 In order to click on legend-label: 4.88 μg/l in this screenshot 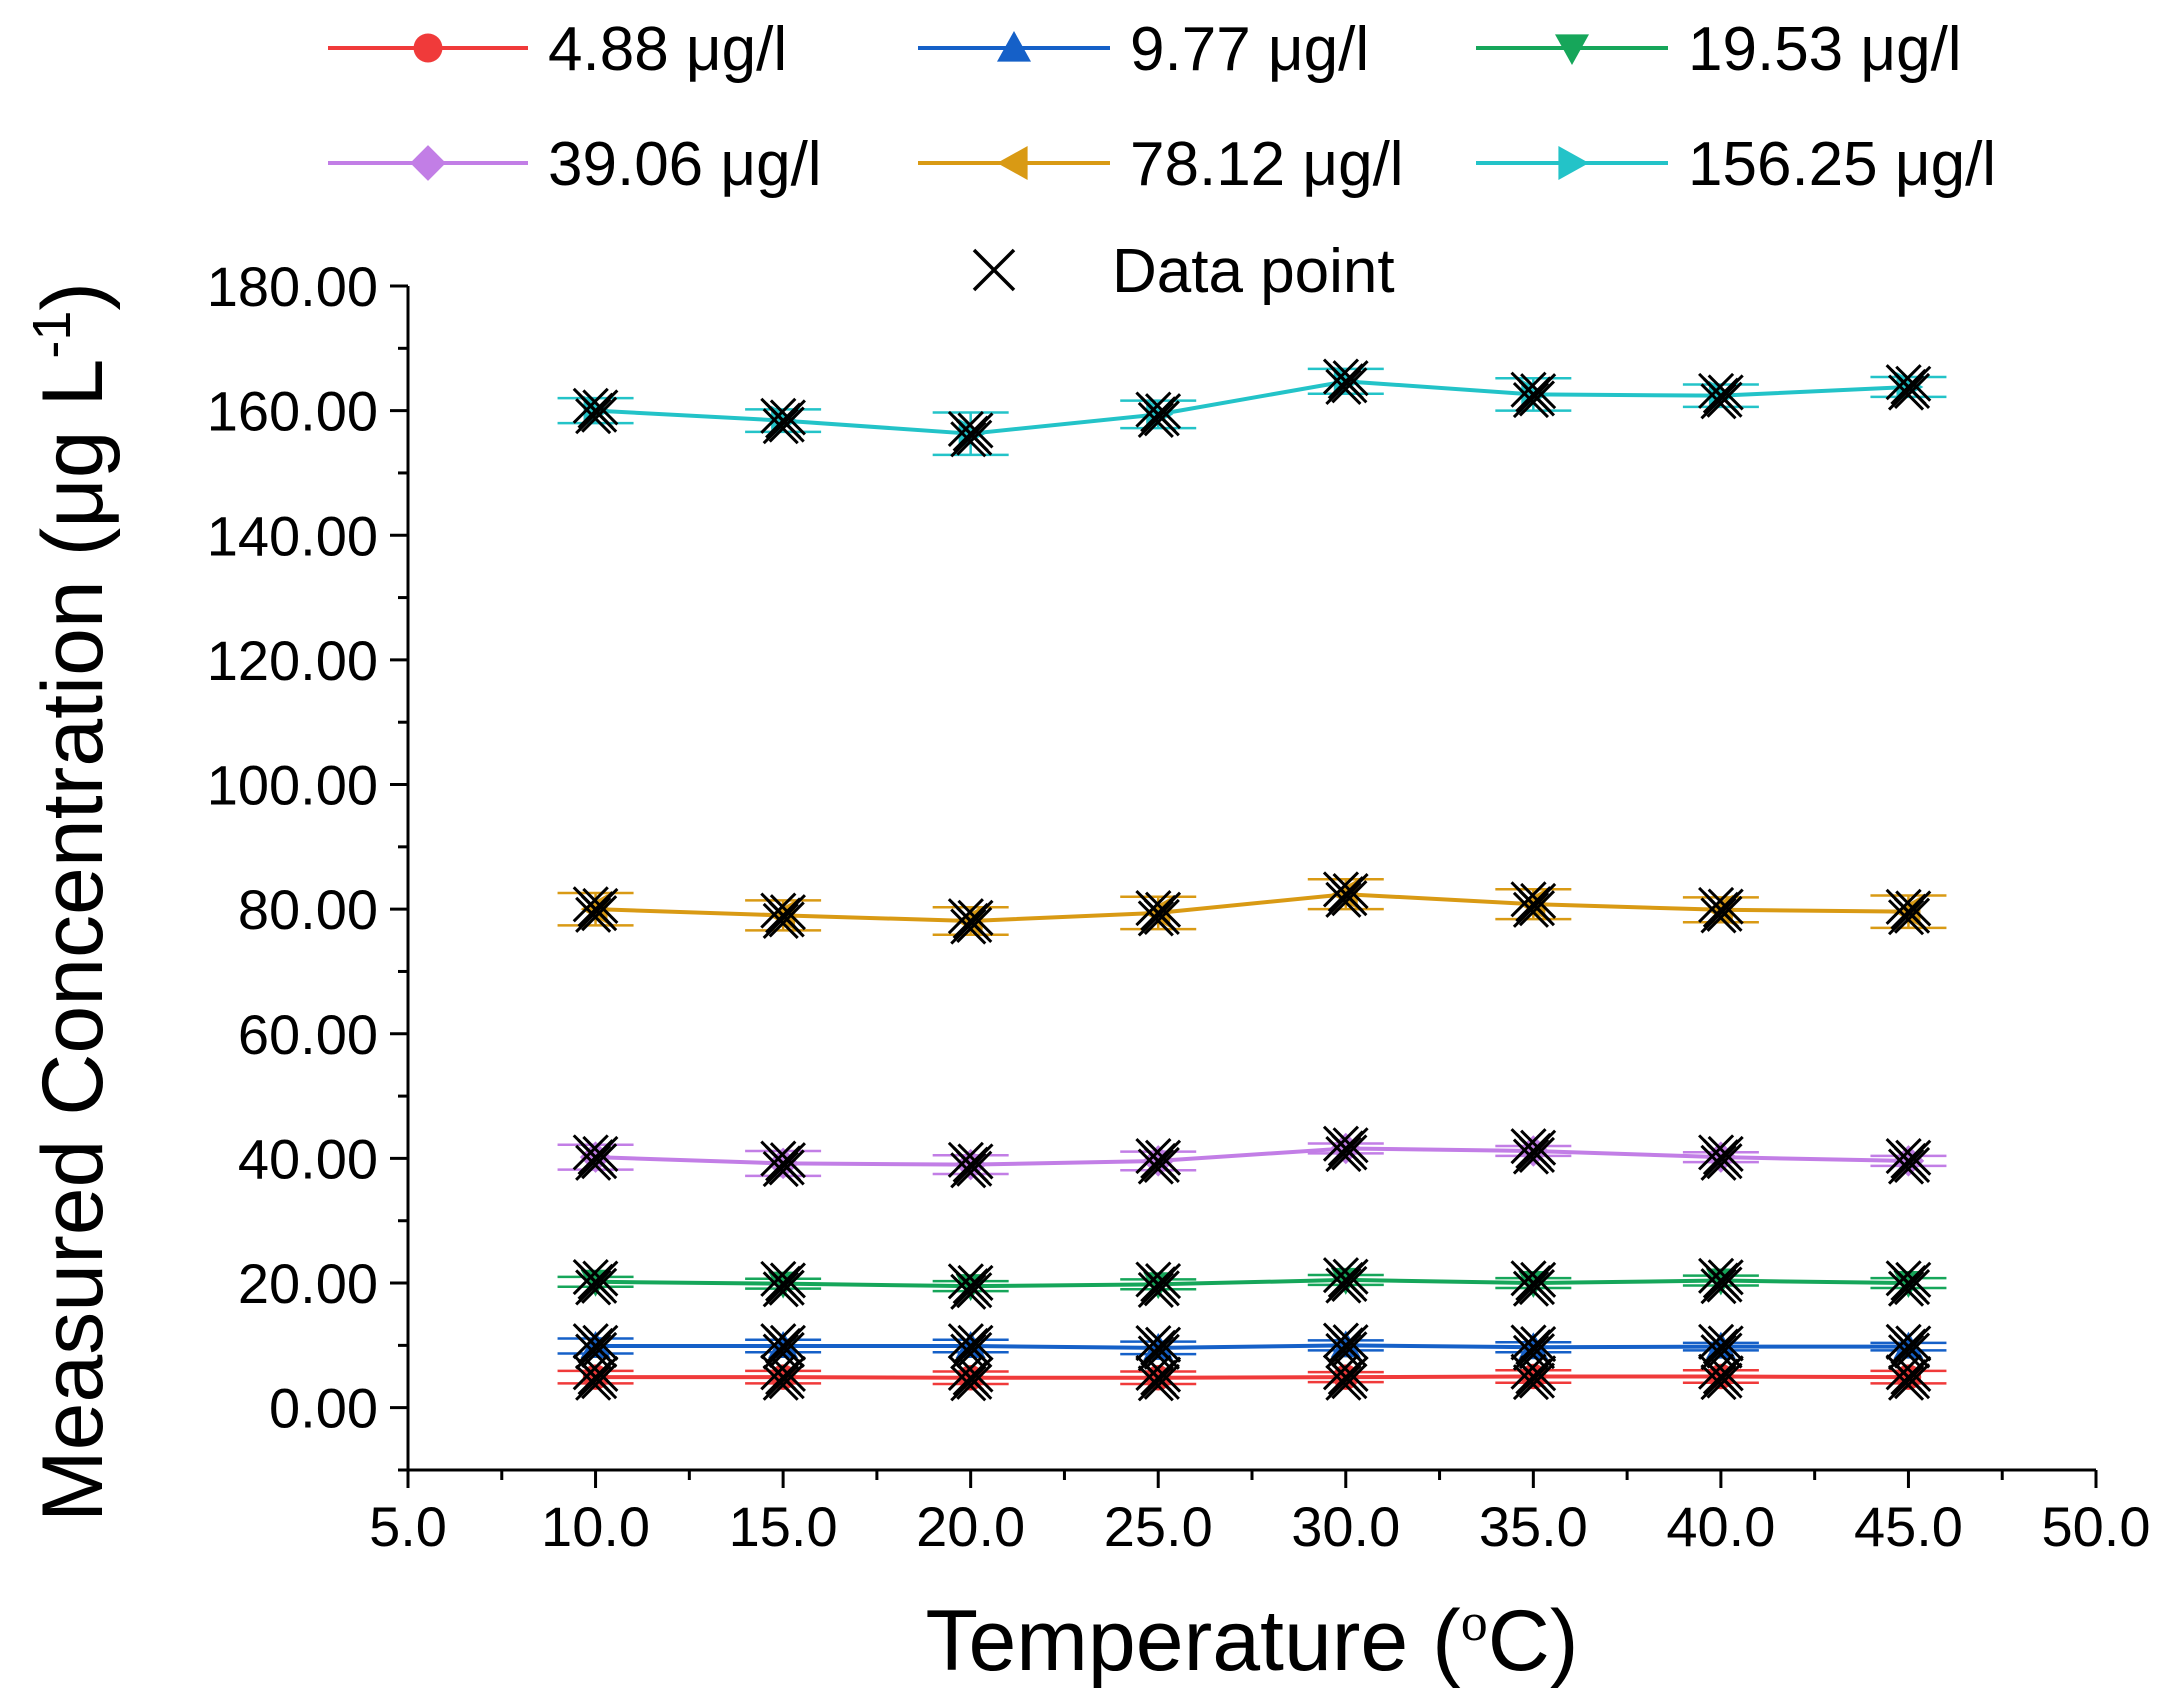, I will do `click(667, 49)`.